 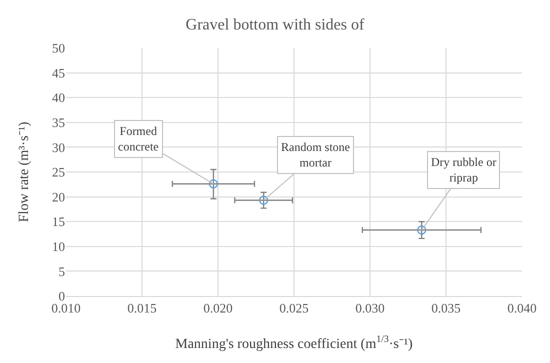 What do you see at coordinates (446, 308) in the screenshot?
I see `x-tick-label: 0.035` at bounding box center [446, 308].